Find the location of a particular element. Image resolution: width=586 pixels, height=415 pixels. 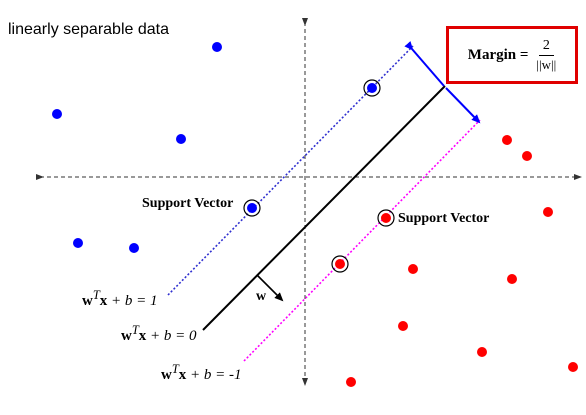

eq-upper-w: w is located at coordinates (87, 301).